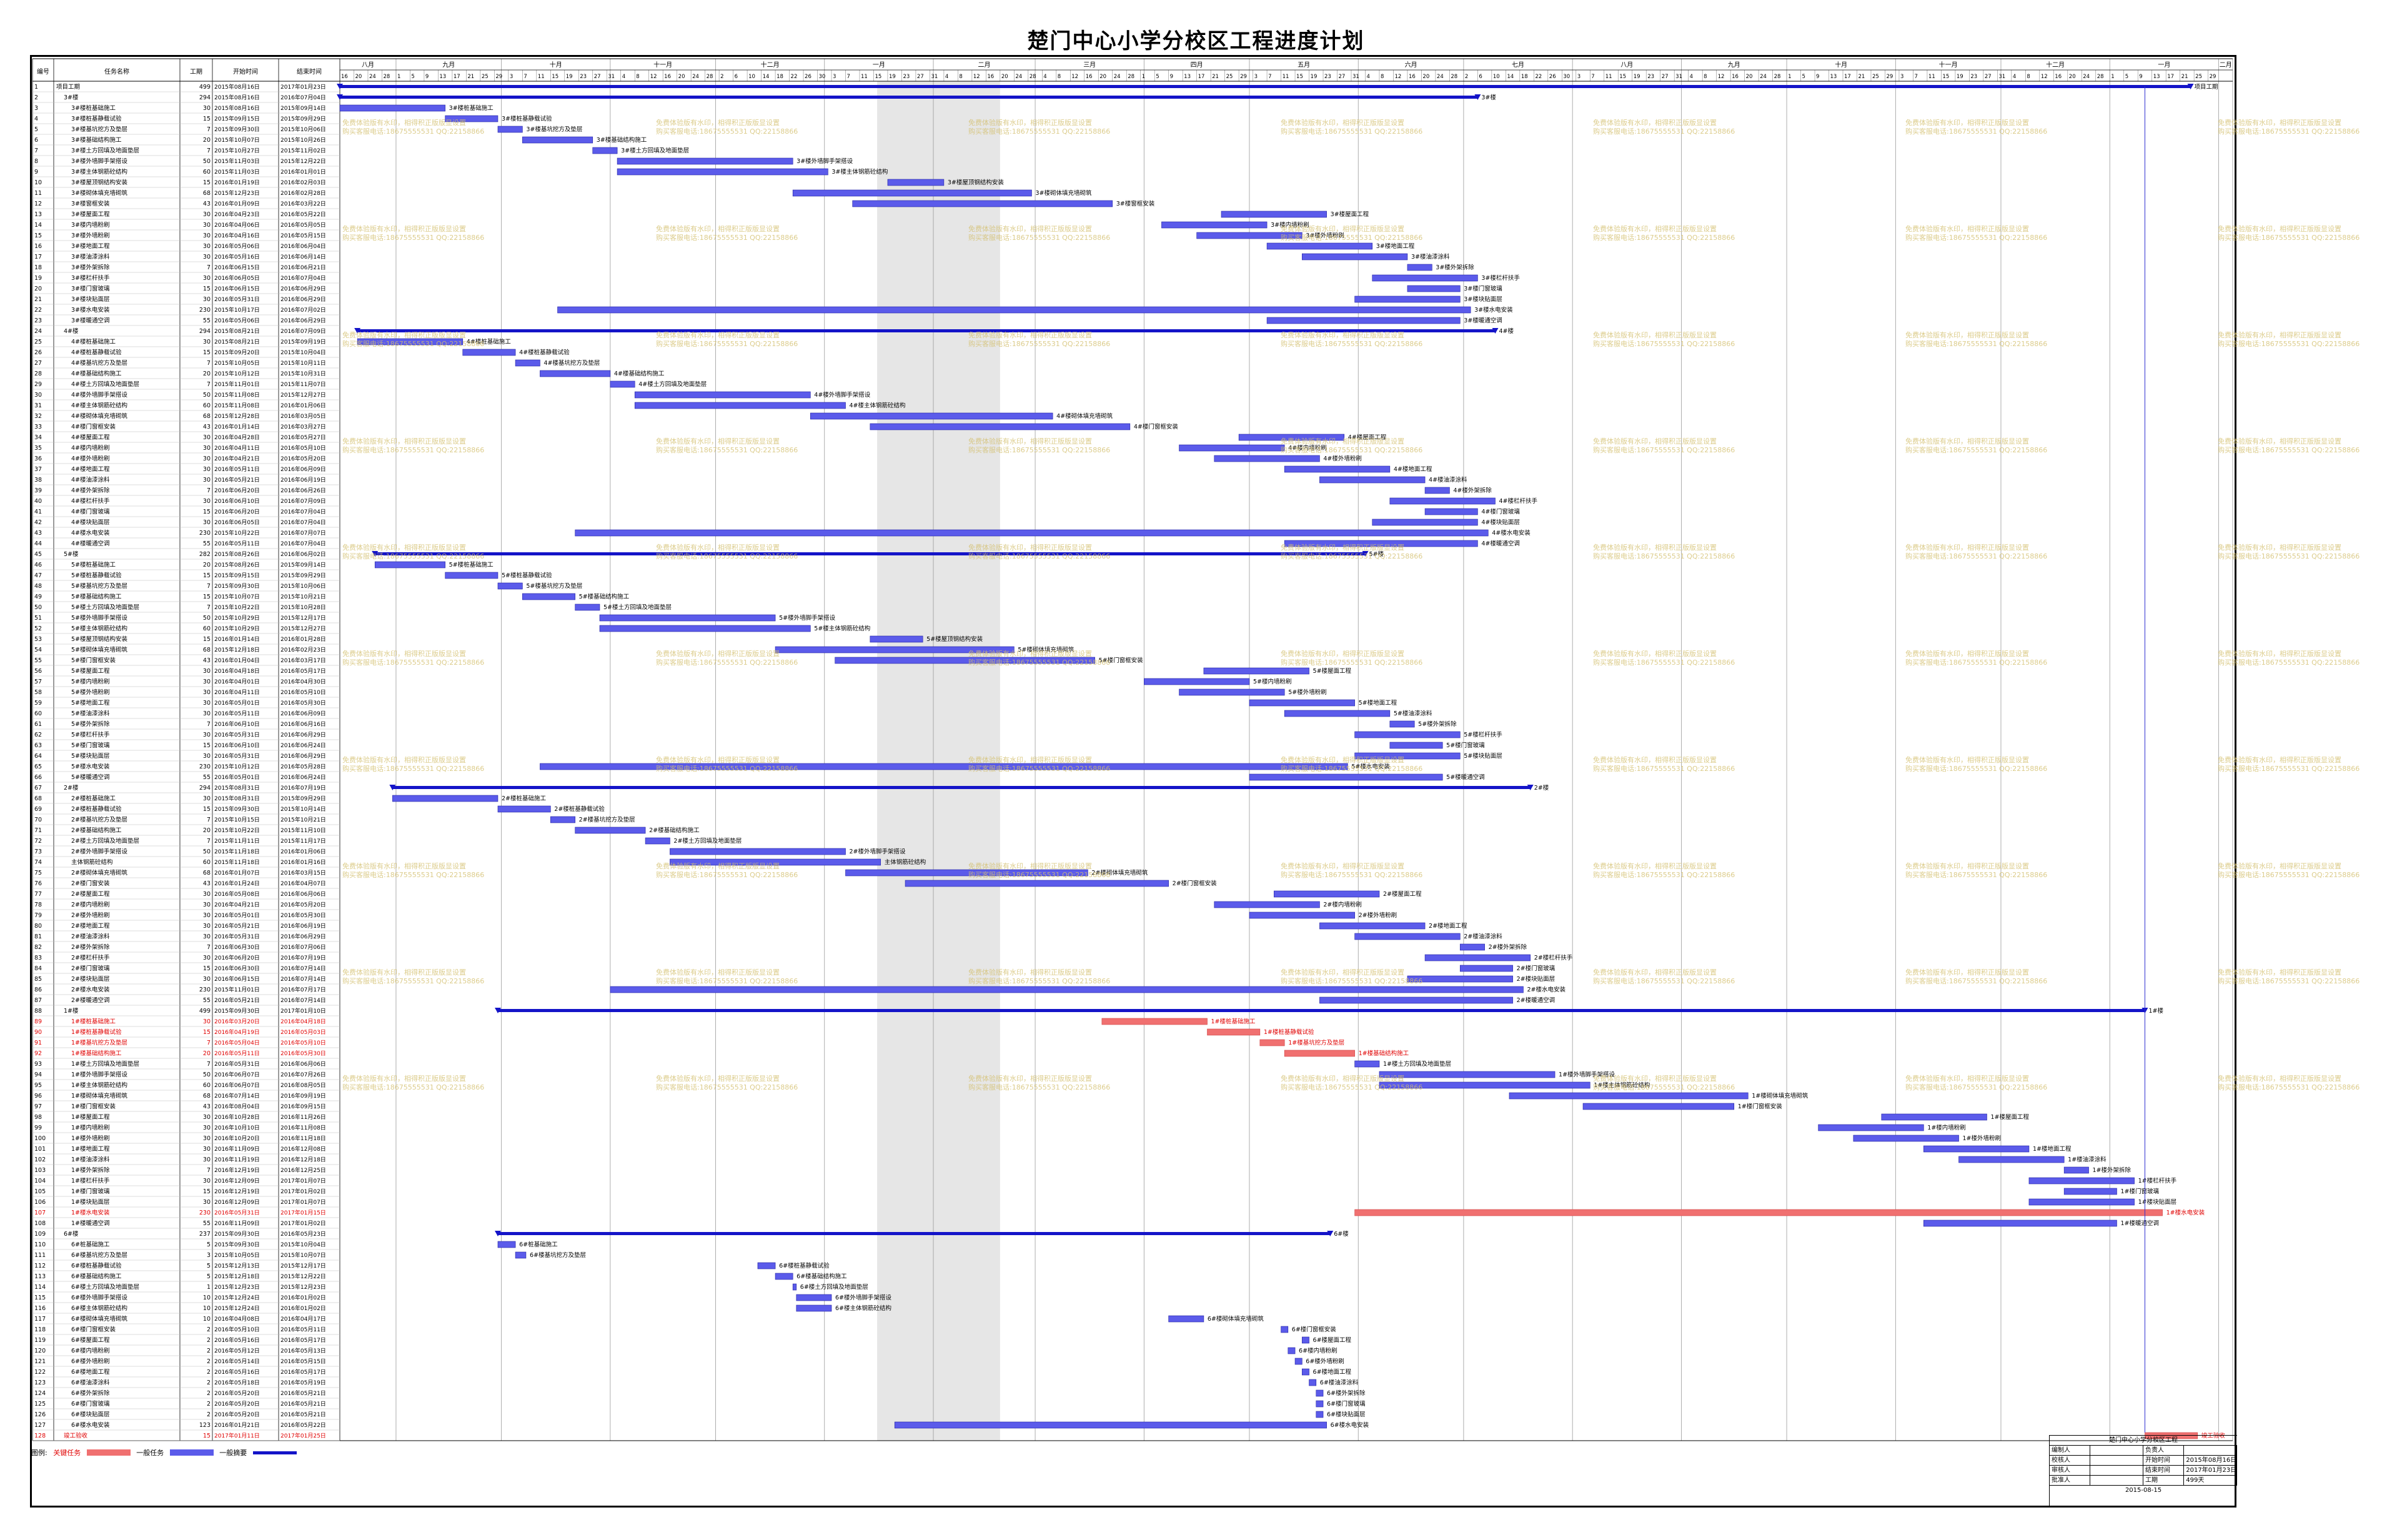  What do you see at coordinates (38, 267) in the screenshot?
I see `row-id: 18` at bounding box center [38, 267].